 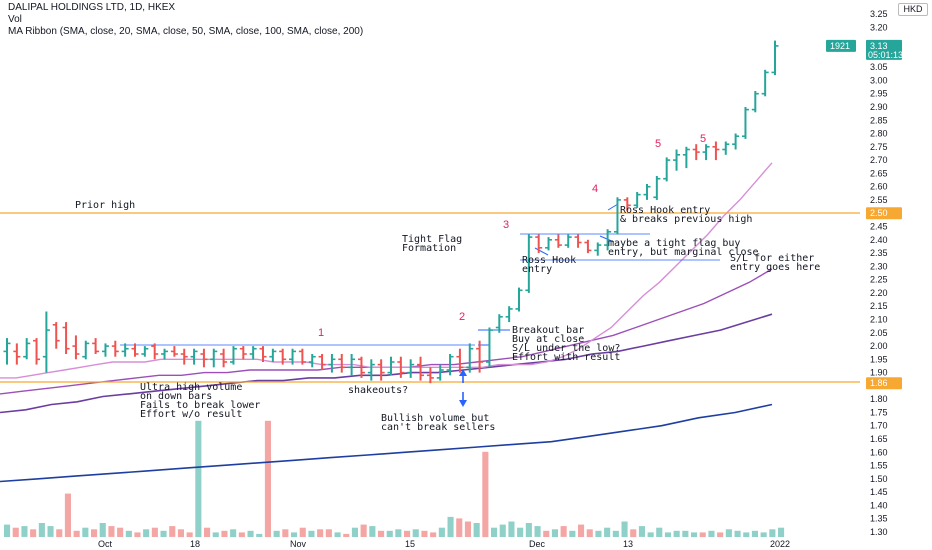 What do you see at coordinates (658, 144) in the screenshot?
I see `wave-5a-label: 5` at bounding box center [658, 144].